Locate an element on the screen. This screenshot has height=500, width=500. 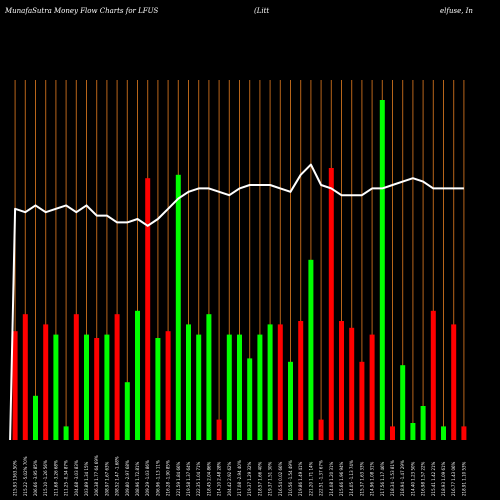
x-tick-label: 214.40 1.23 50% is located at coordinates (412, 478).